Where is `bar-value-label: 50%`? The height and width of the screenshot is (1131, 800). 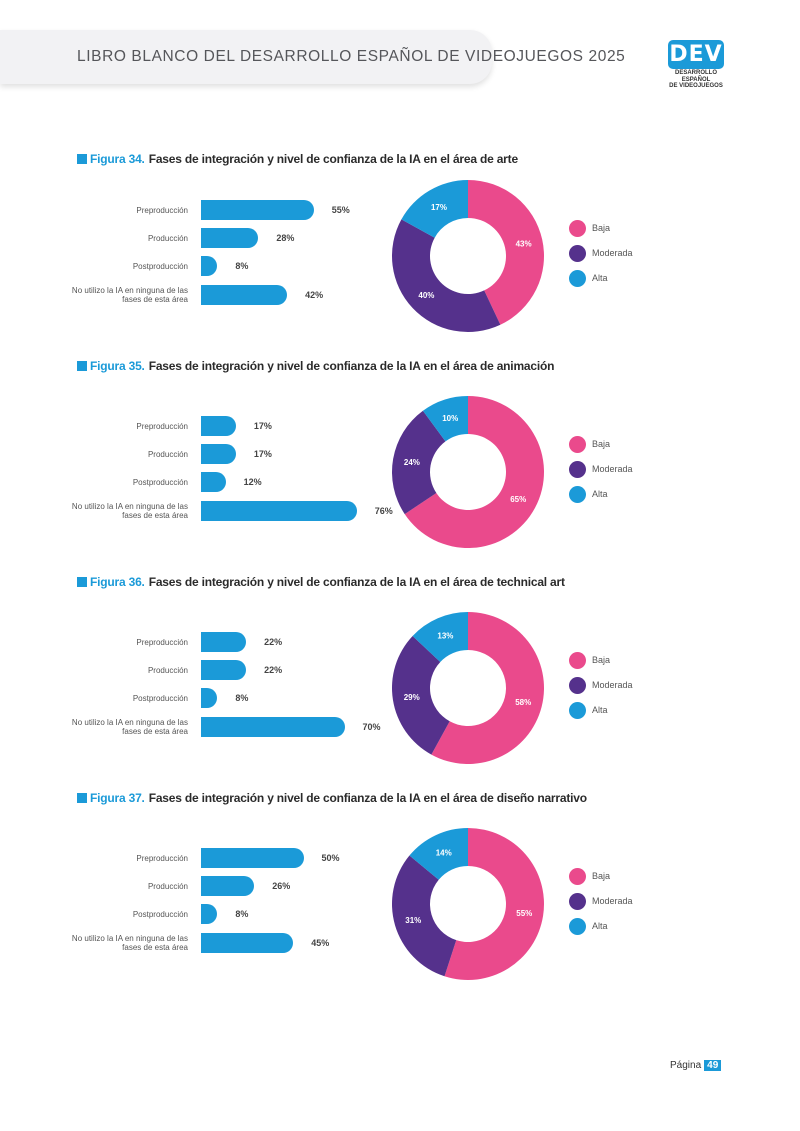 bar-value-label: 50% is located at coordinates (330, 858).